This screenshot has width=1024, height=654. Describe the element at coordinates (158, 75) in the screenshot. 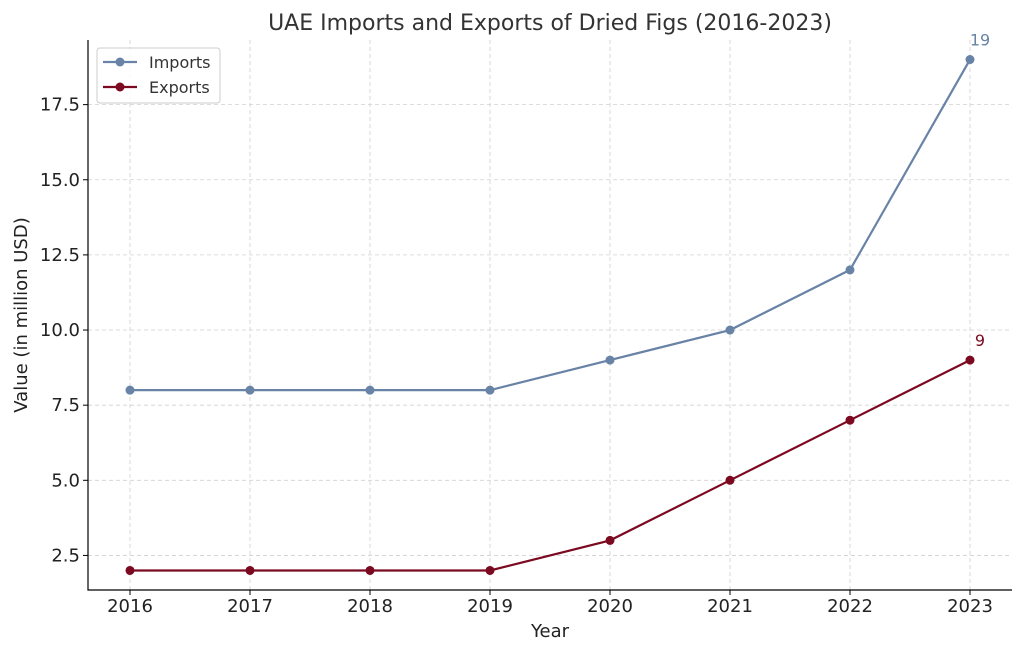

I see `legend: Imports Exports` at that location.